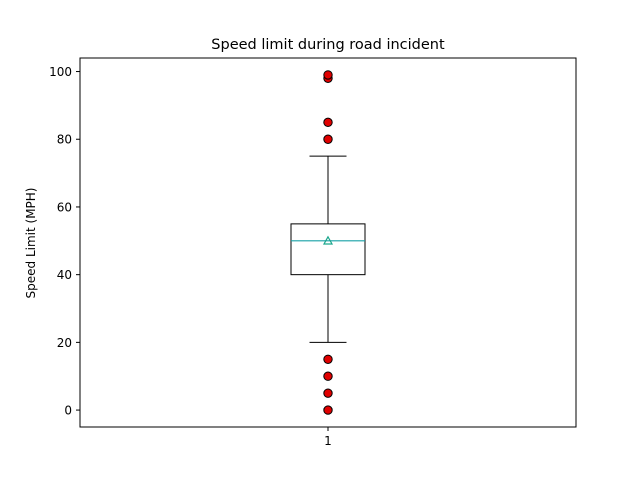 Image resolution: width=640 pixels, height=480 pixels. Describe the element at coordinates (64, 343) in the screenshot. I see `y-tick-label: 20` at that location.